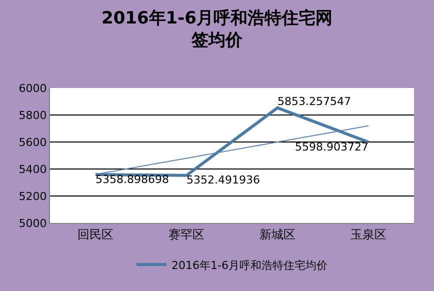  Describe the element at coordinates (32, 196) in the screenshot. I see `y-tick-label: 5200` at that location.